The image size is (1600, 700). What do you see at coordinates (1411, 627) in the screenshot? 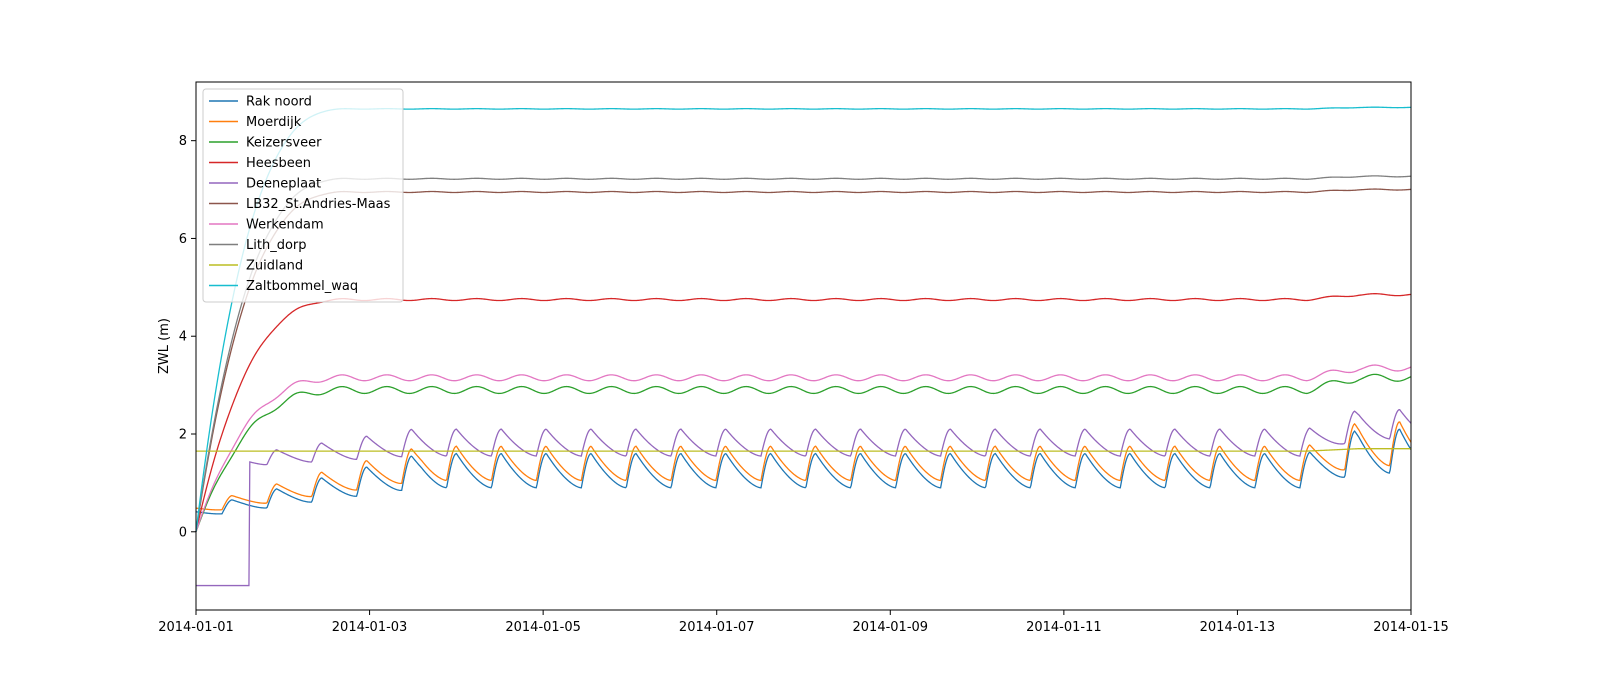
I see `x-tick-label-7: 2014-01-15` at bounding box center [1411, 627].